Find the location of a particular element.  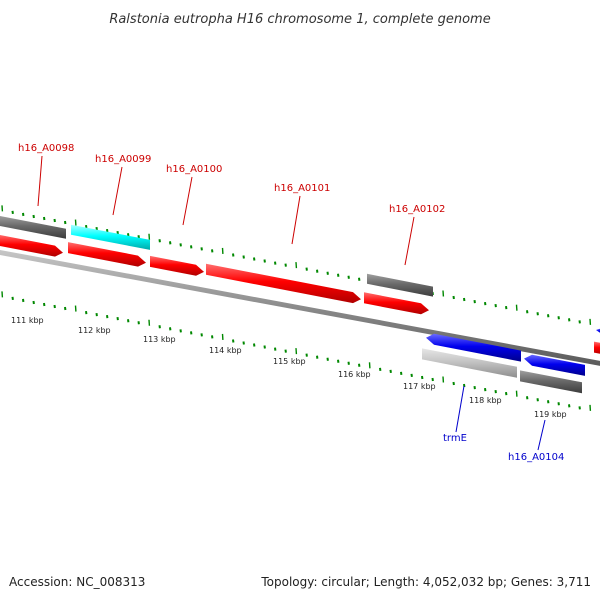

kbp-label: 119 kbp is located at coordinates (550, 414).